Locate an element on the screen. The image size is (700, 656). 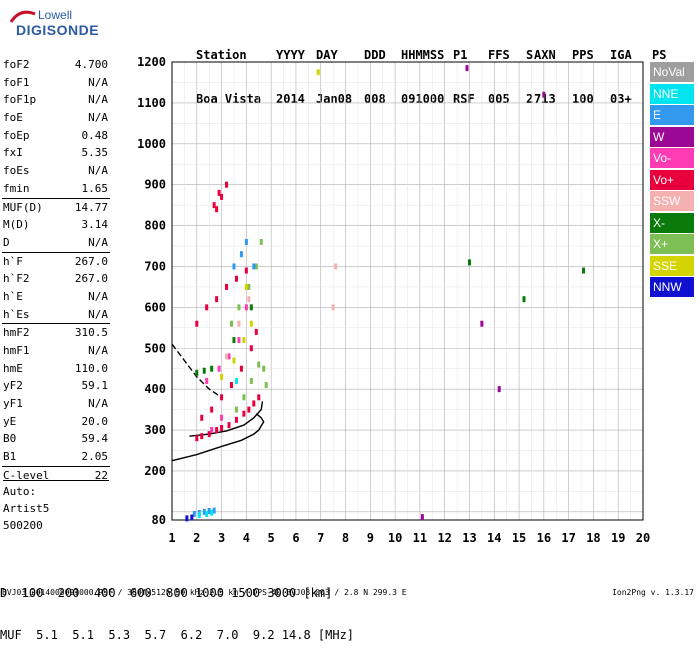
legend-item-w: W is located at coordinates (672, 136).